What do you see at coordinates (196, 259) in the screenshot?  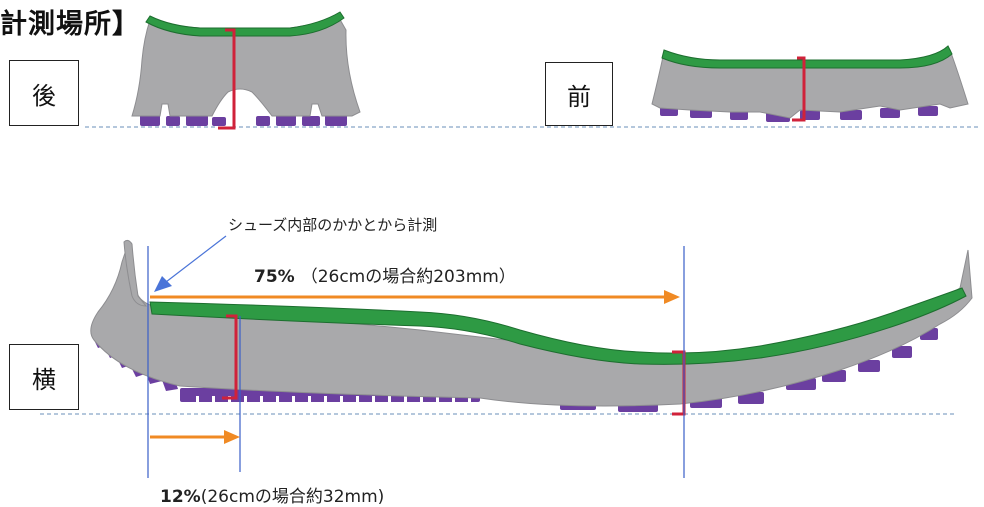 I see `note-pointer-line` at bounding box center [196, 259].